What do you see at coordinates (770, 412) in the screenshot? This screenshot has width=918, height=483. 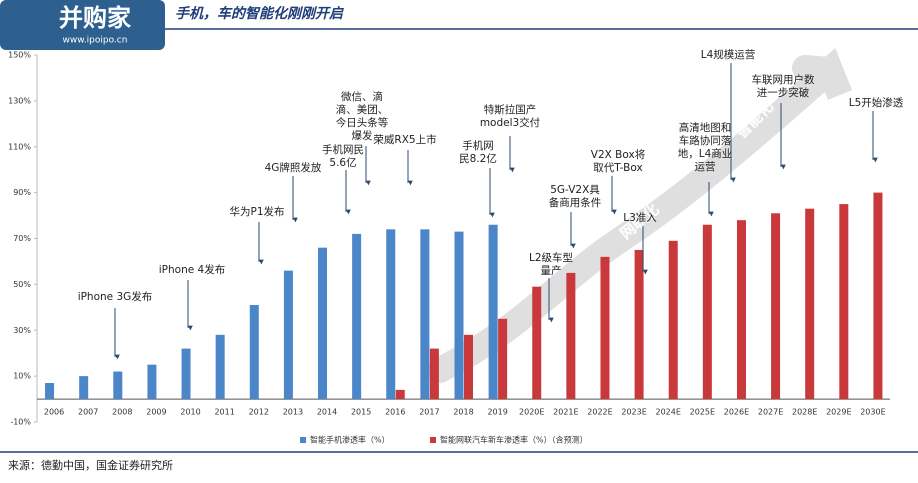 I see `x-tick-label: 2027E` at bounding box center [770, 412].